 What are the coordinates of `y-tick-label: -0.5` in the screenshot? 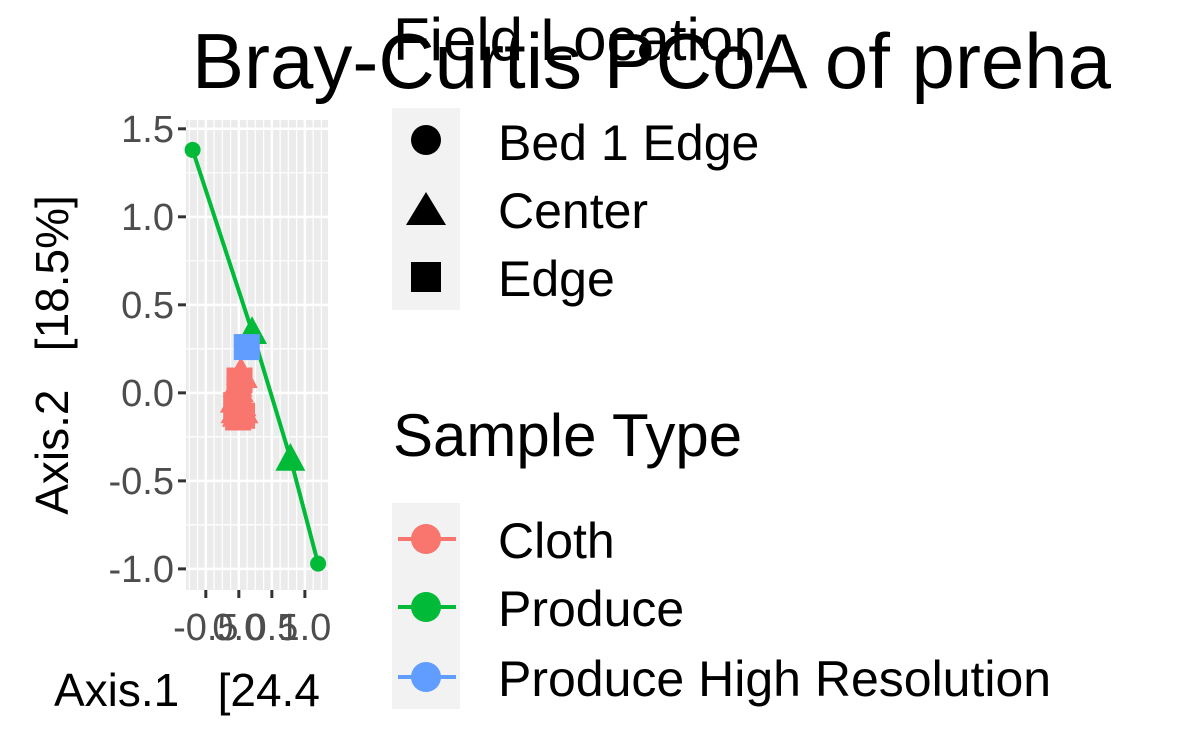 It's located at (141, 482).